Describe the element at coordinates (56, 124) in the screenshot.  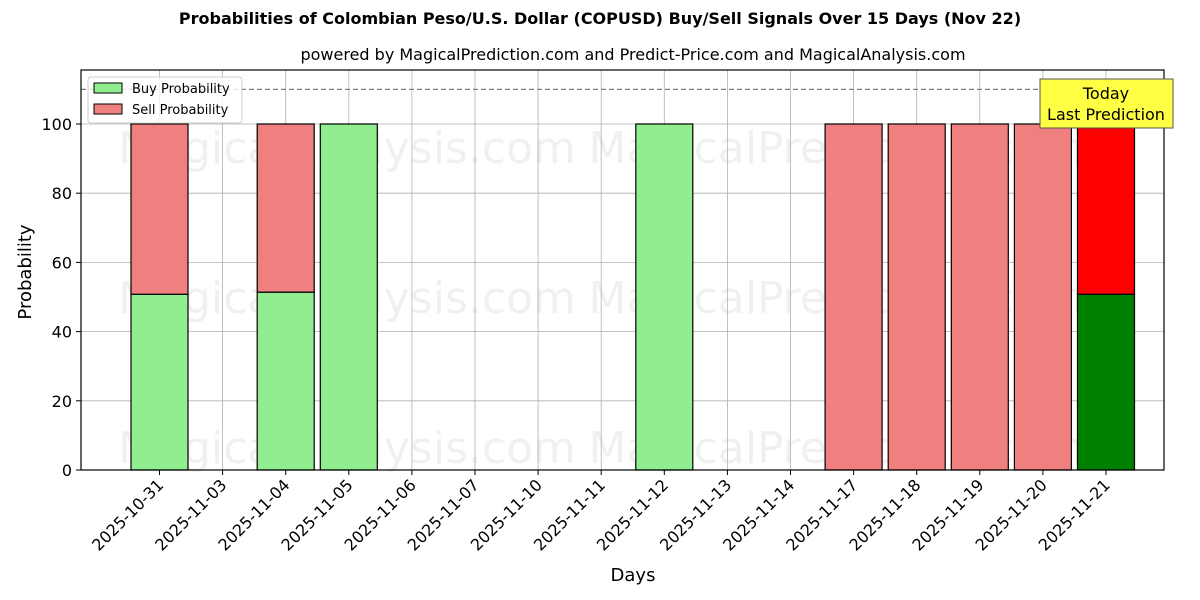
I see `y-tick-label: 100` at that location.